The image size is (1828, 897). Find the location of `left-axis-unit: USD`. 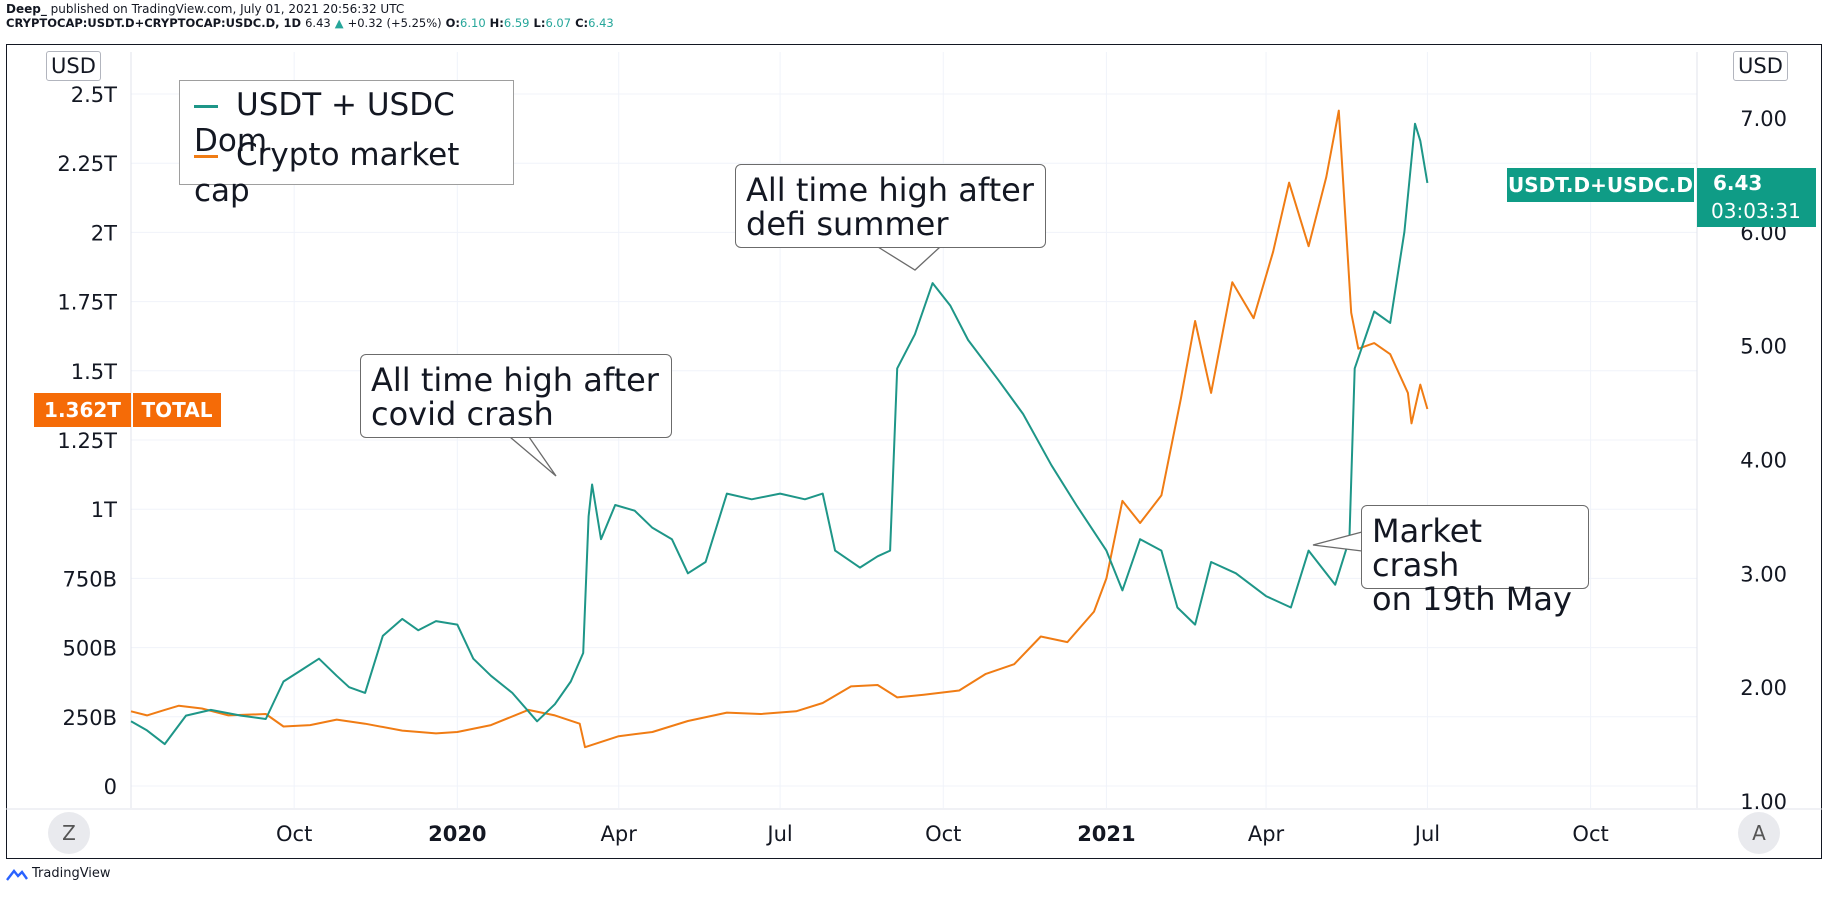

left-axis-unit: USD is located at coordinates (73, 66).